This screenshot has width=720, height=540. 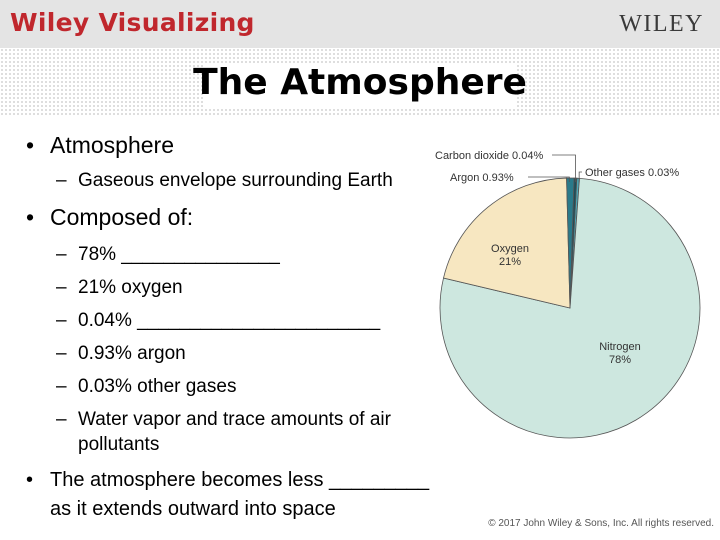 I want to click on pie-label-carbon-dioxide: Carbon dioxide 0.04%, so click(x=489, y=156).